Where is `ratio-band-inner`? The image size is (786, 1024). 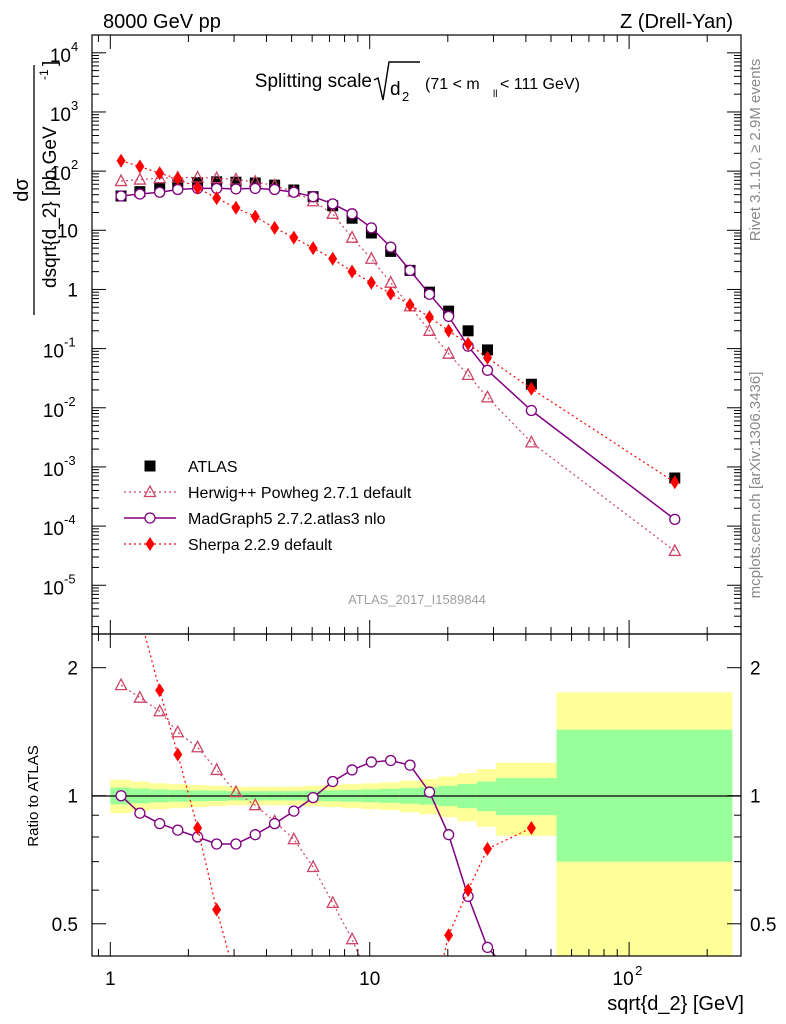
ratio-band-inner is located at coordinates (526, 797).